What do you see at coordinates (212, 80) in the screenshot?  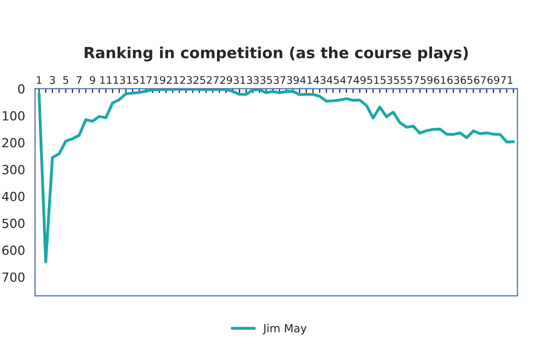 I see `x-tick-label: 27` at bounding box center [212, 80].